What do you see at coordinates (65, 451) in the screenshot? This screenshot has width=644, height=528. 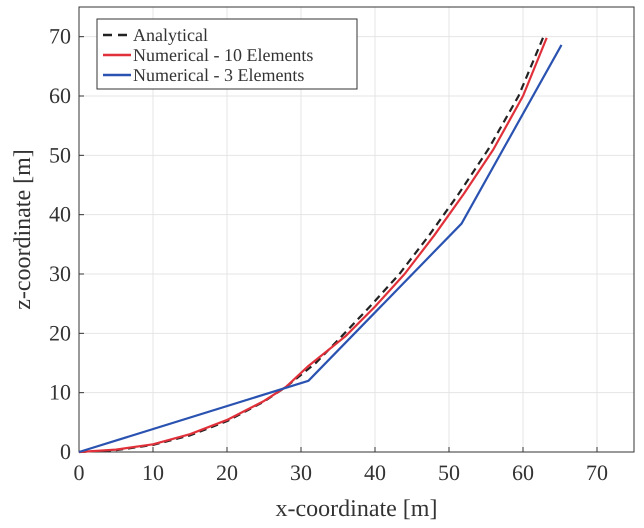 I see `y-tick-label: 0` at bounding box center [65, 451].